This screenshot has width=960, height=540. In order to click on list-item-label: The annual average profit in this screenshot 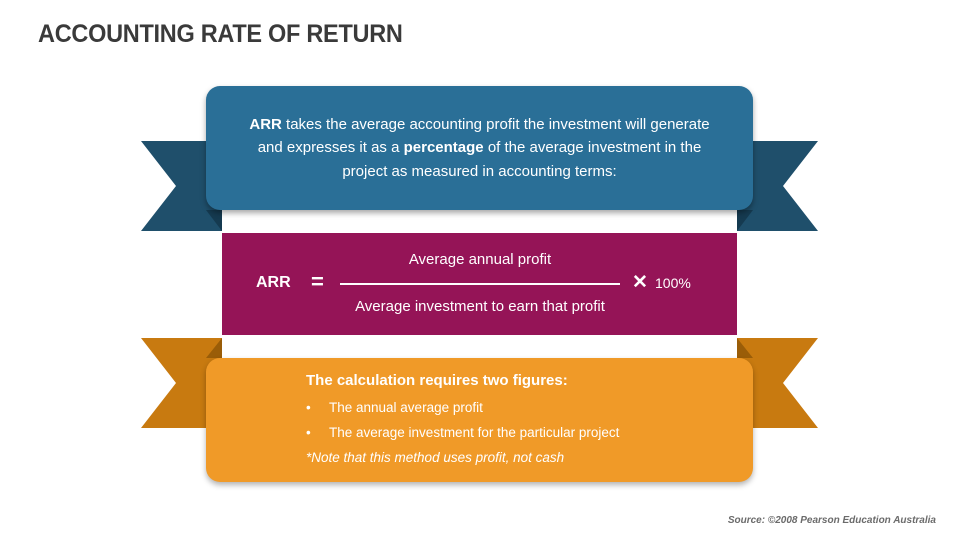, I will do `click(406, 407)`.